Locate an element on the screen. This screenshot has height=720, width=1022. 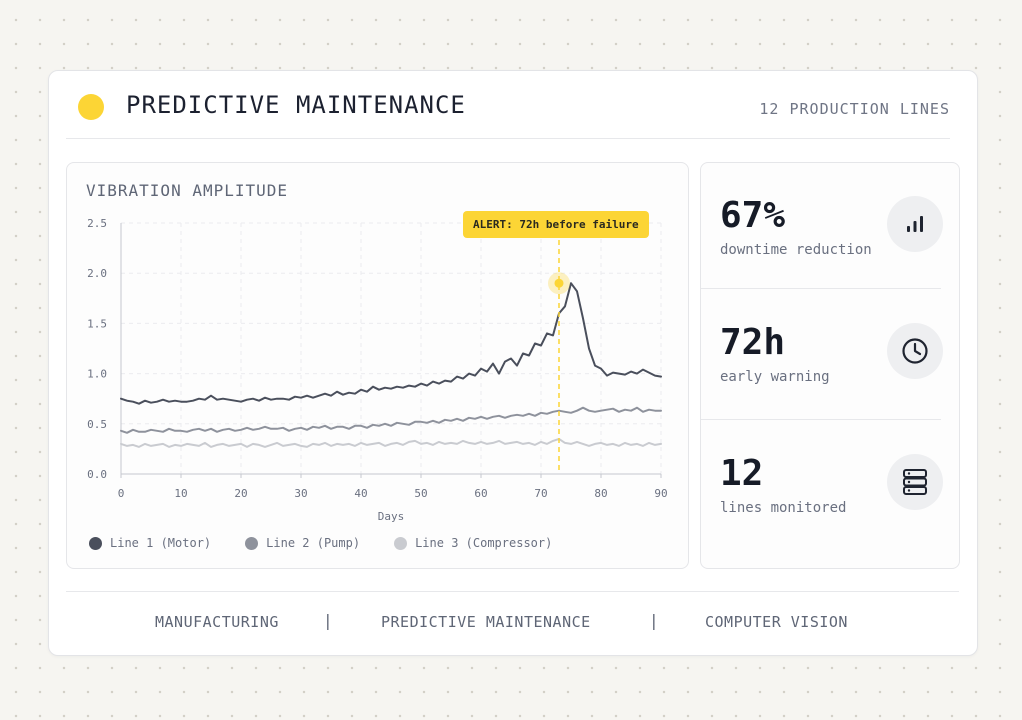
footer-tag-computer-vision: COMPUTER VISION is located at coordinates (776, 622).